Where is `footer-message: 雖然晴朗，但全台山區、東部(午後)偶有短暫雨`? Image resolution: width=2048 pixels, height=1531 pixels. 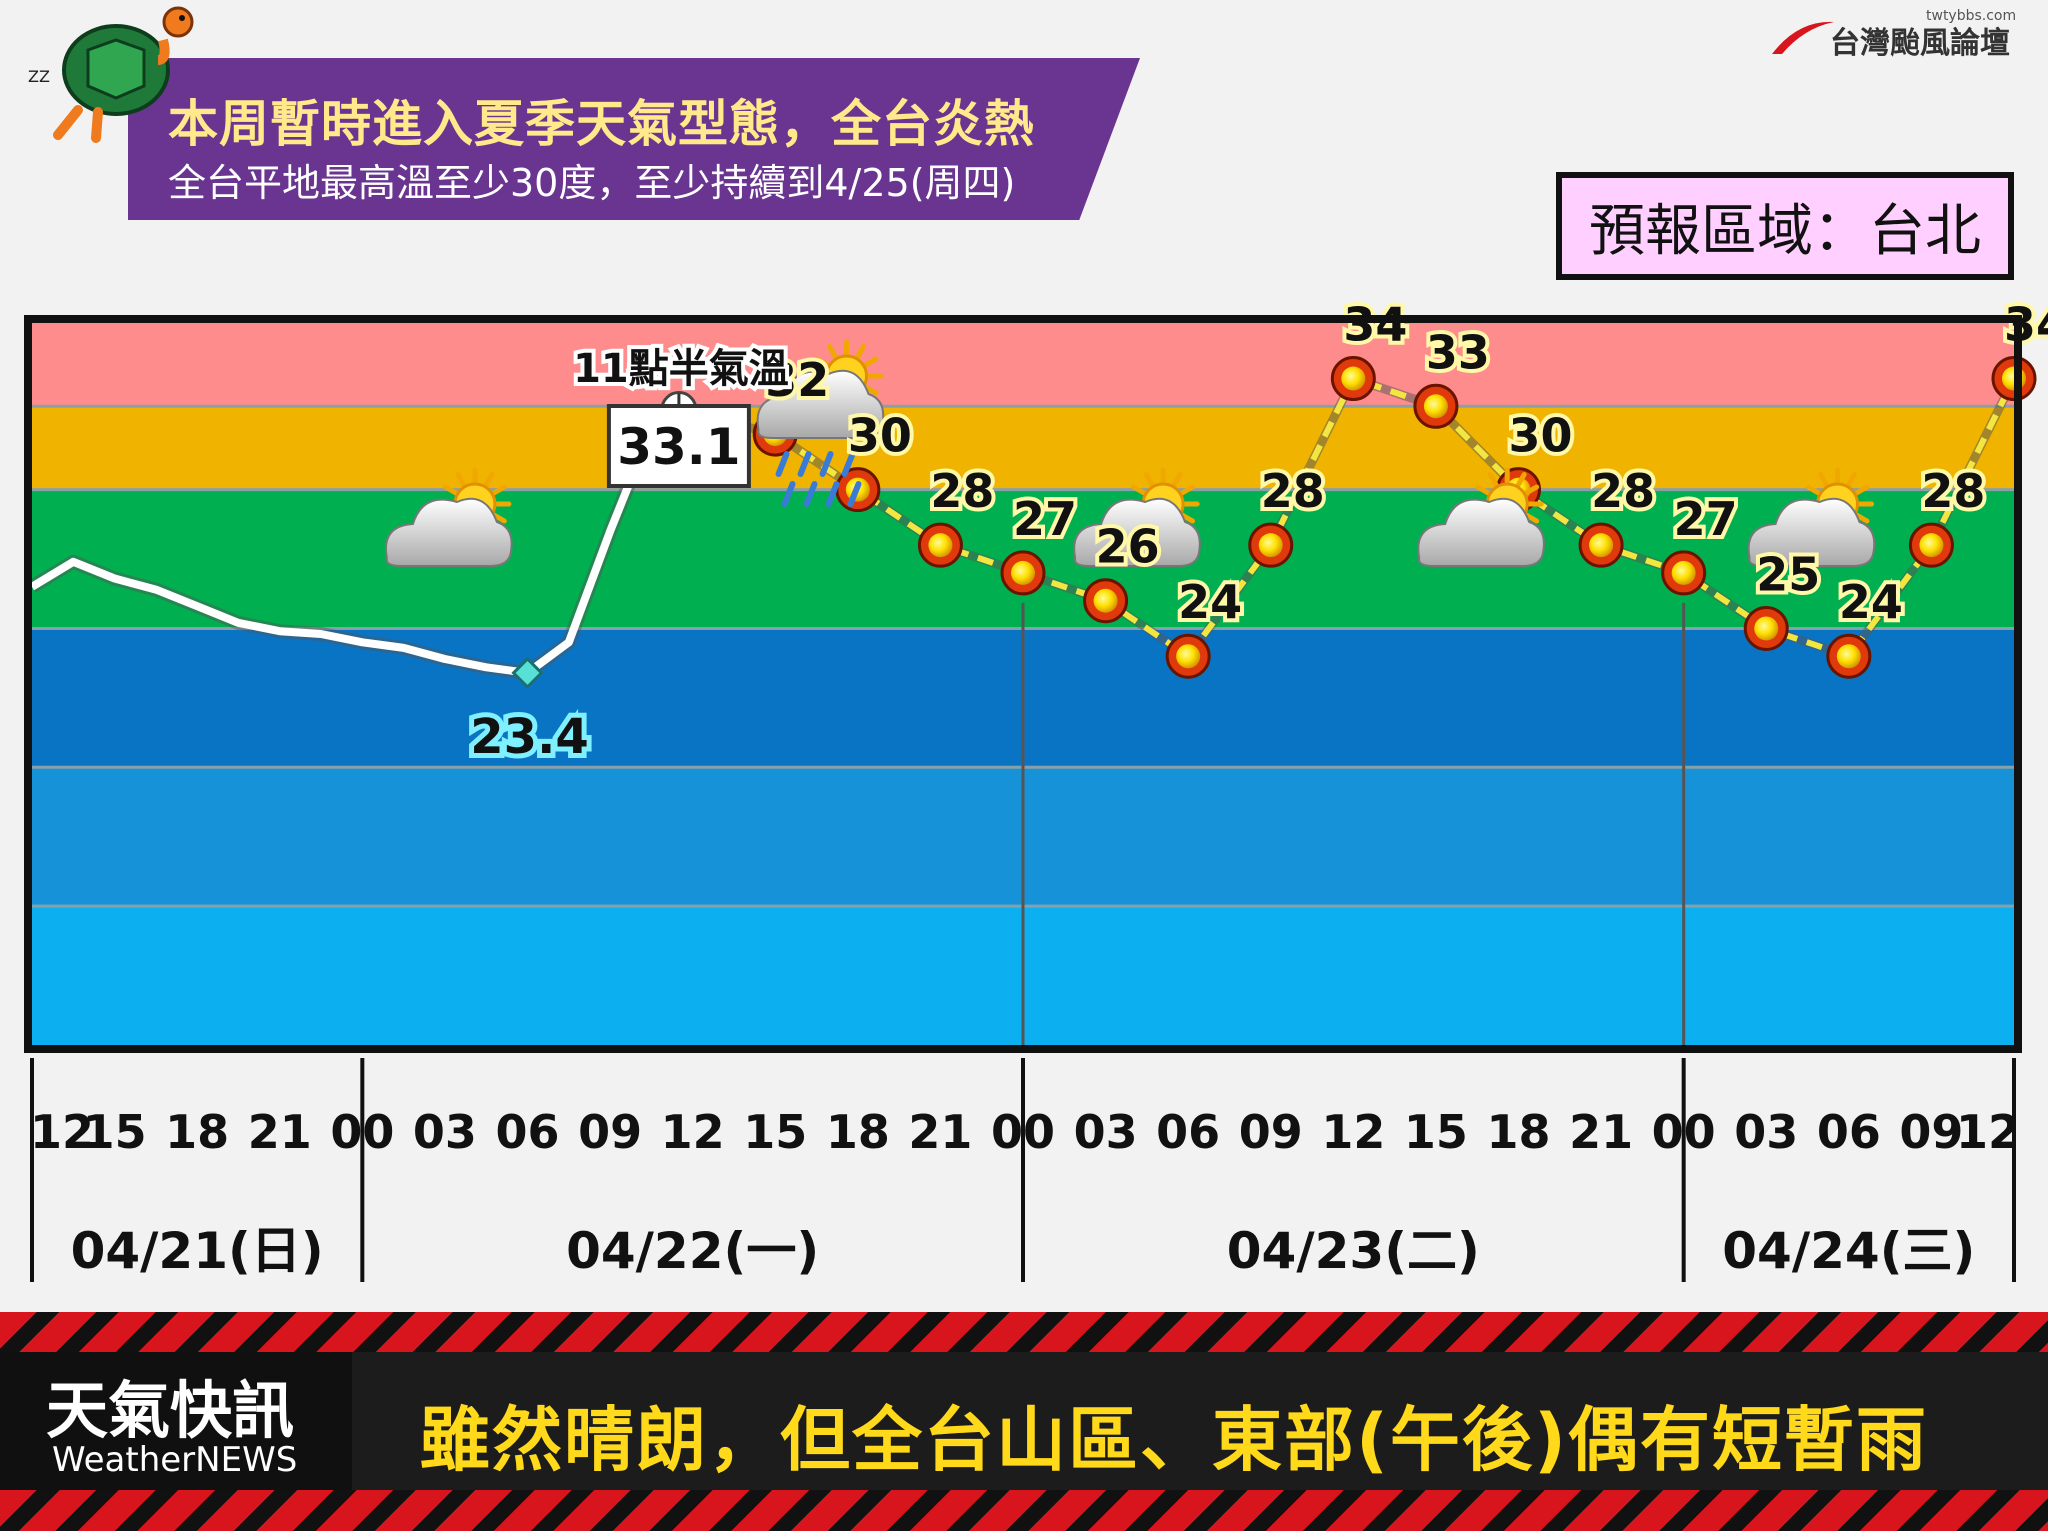
footer-message: 雖然晴朗，但全台山區、東部(午後)偶有短暫雨 is located at coordinates (1174, 1440).